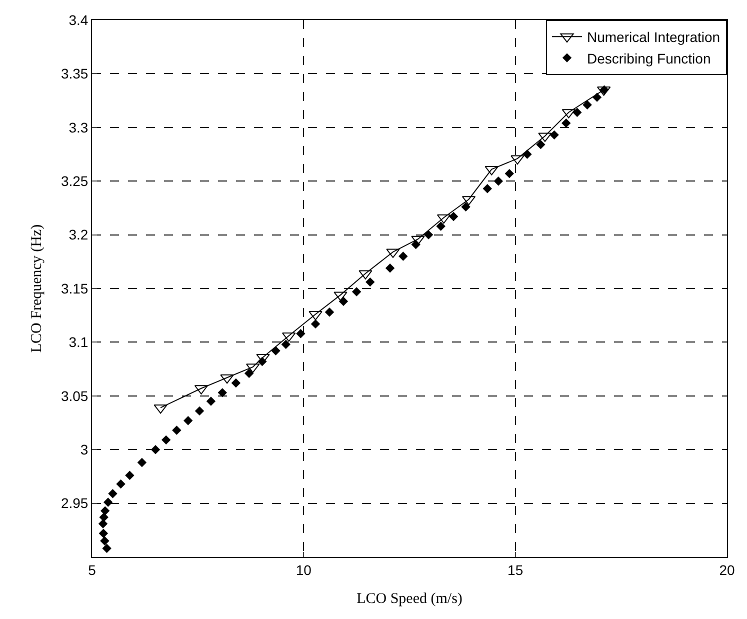 The height and width of the screenshot is (619, 747). I want to click on x-tick-label: 5, so click(92, 570).